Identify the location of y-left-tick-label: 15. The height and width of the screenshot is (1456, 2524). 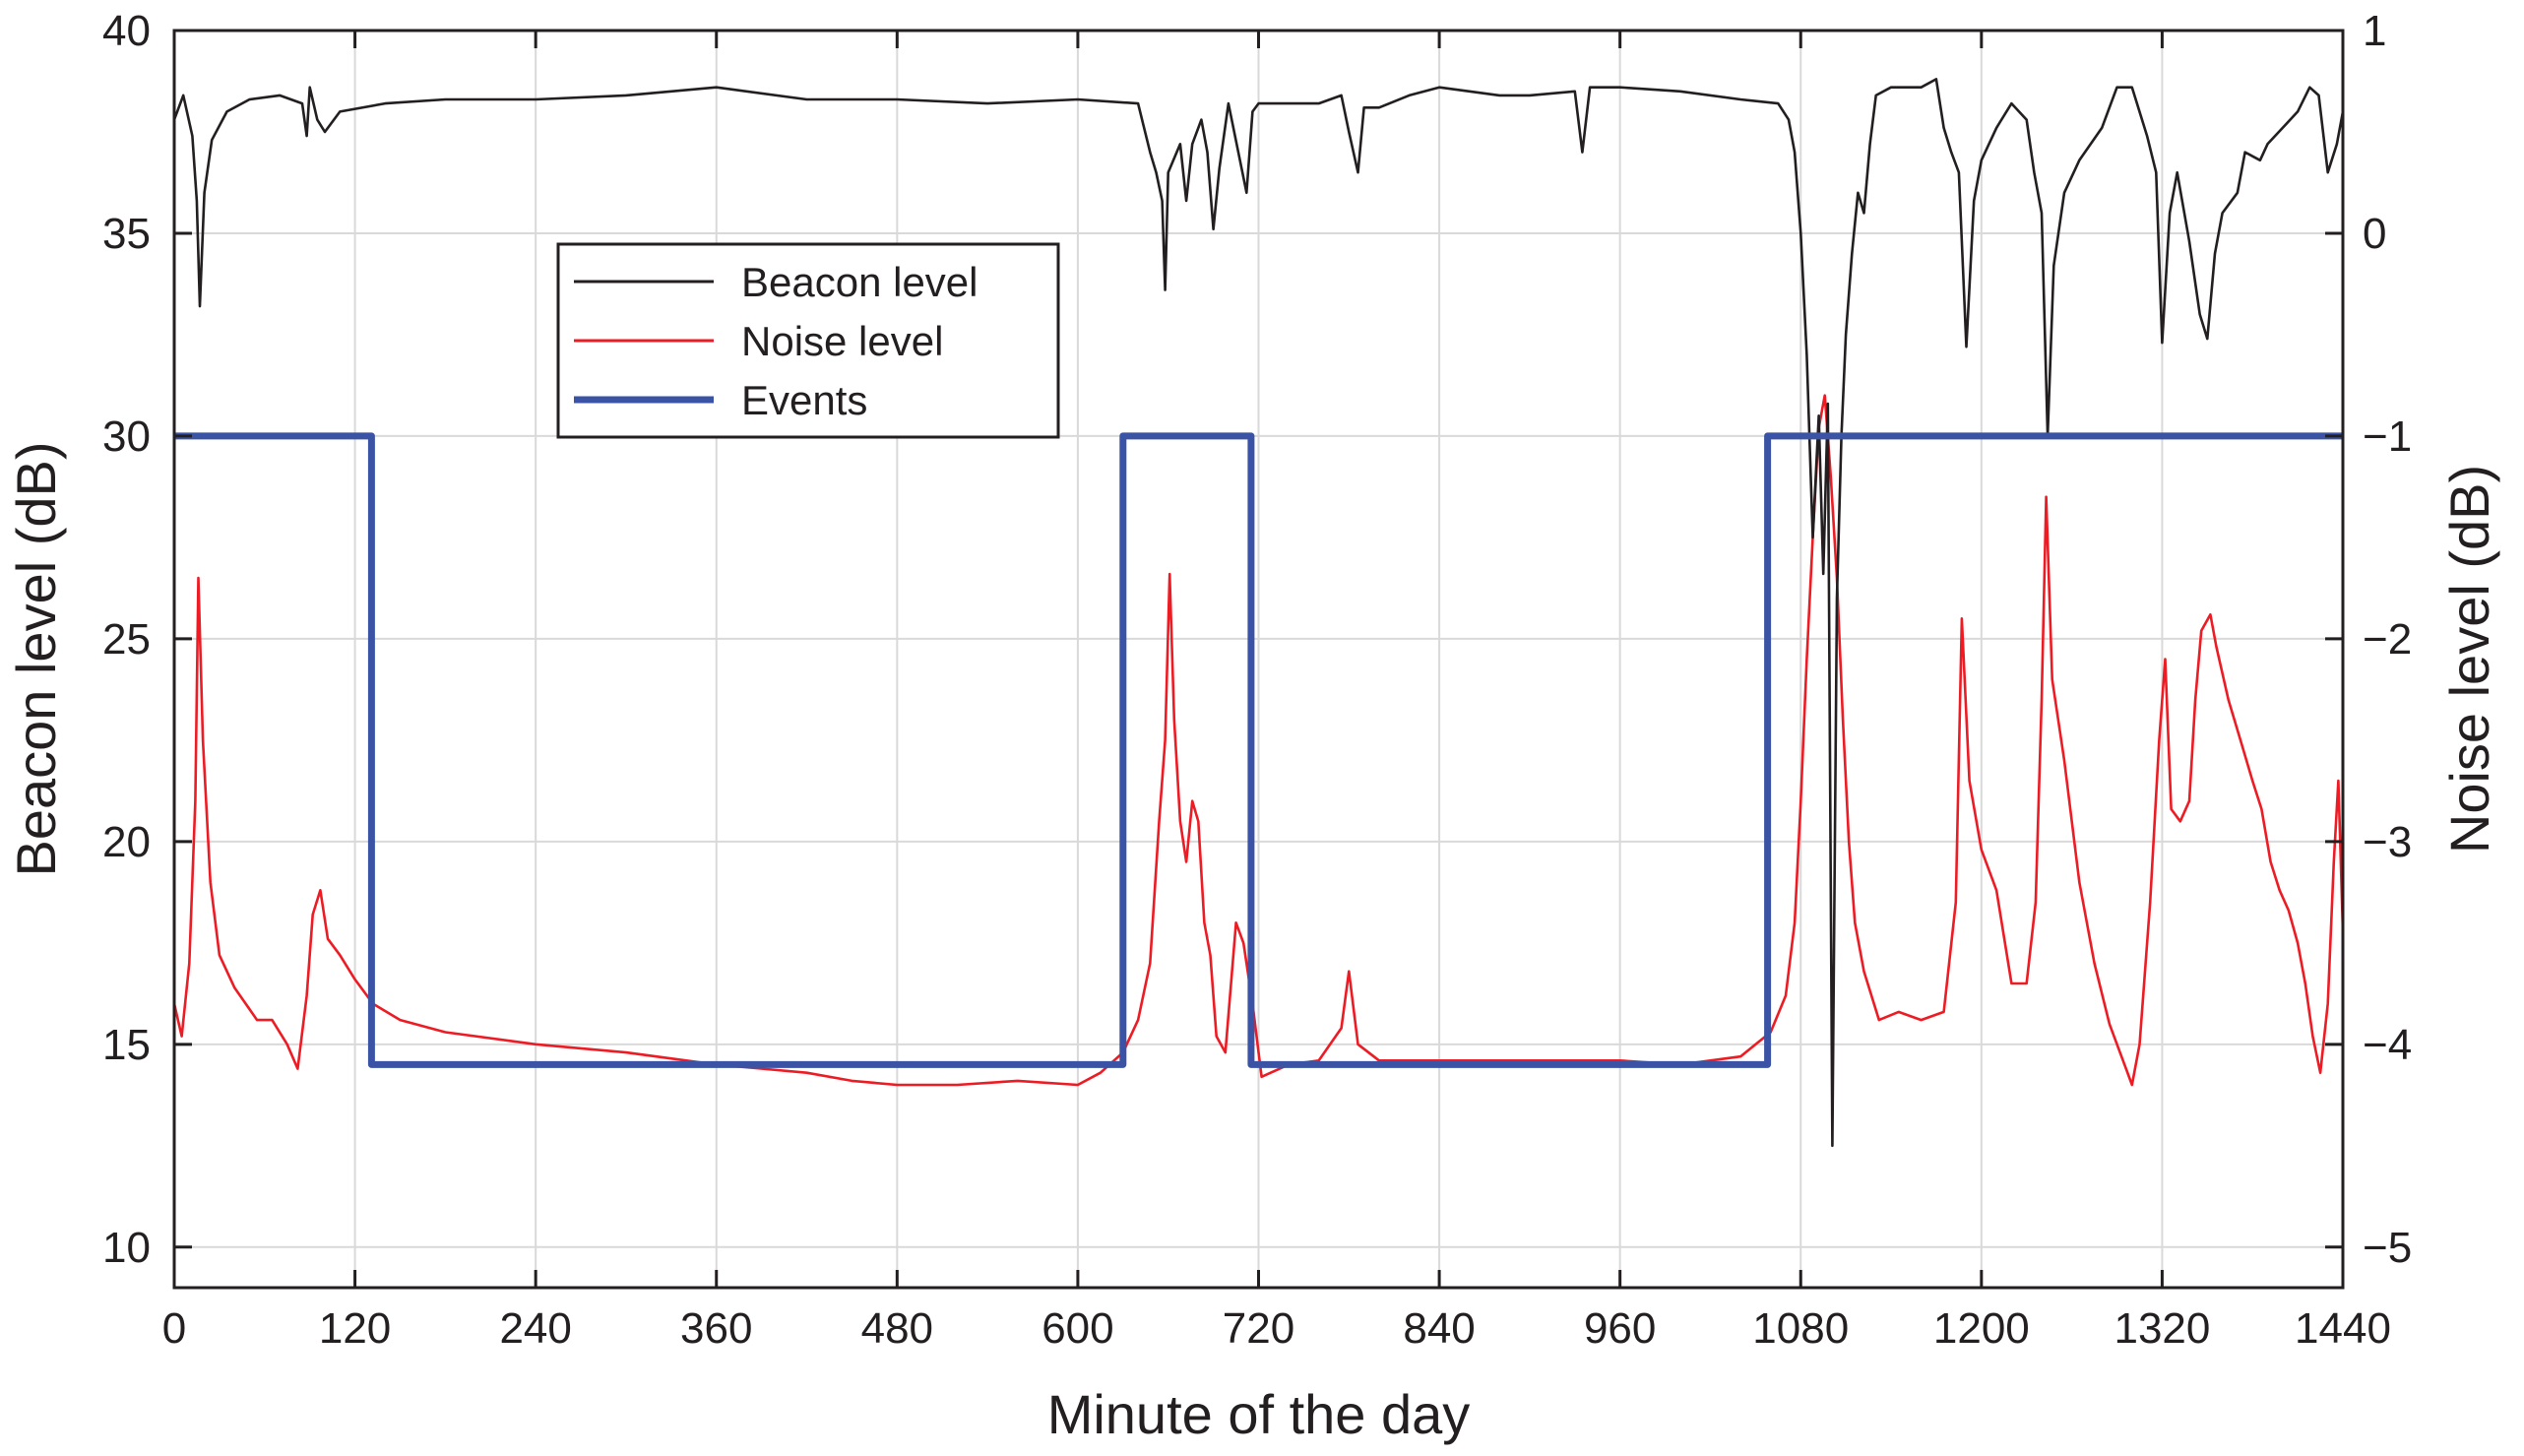
(126, 1045).